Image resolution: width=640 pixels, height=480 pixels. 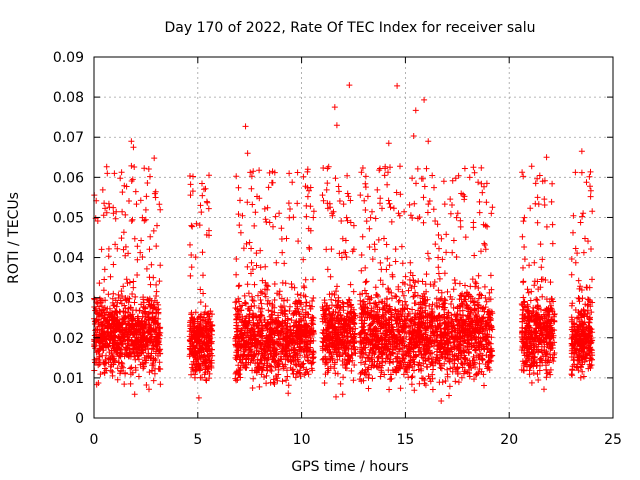 I want to click on y-axis-title: ROTI / TECUs, so click(x=14, y=238).